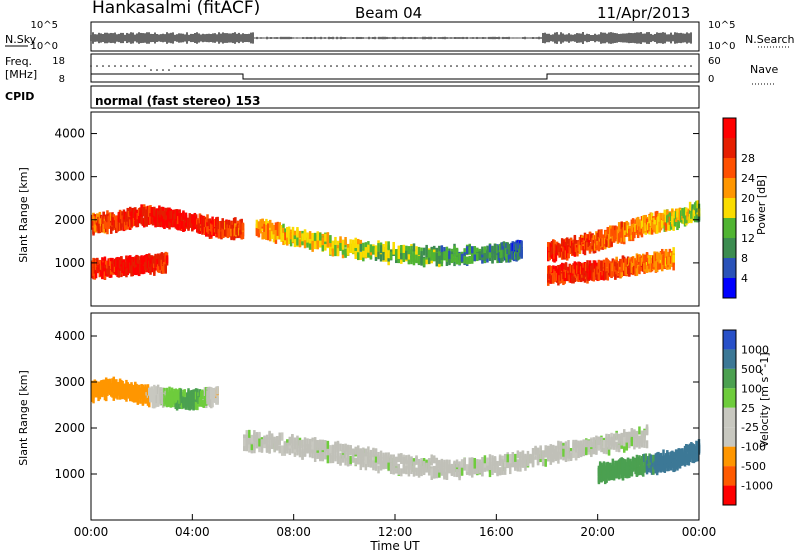 The image size is (800, 558). Describe the element at coordinates (69, 177) in the screenshot. I see `y-tick-label: 3000` at that location.